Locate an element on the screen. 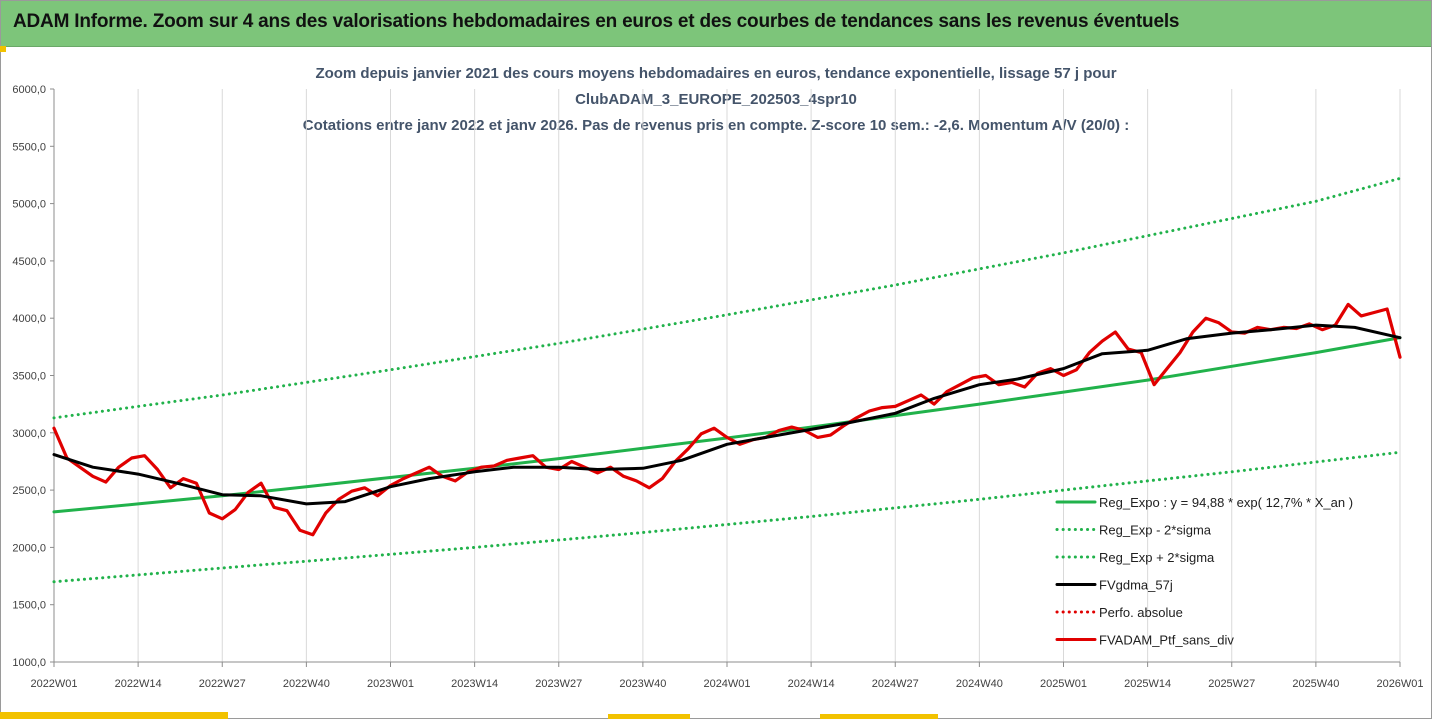 The width and height of the screenshot is (1432, 719). y-tick-label: 2500,0 is located at coordinates (29, 491).